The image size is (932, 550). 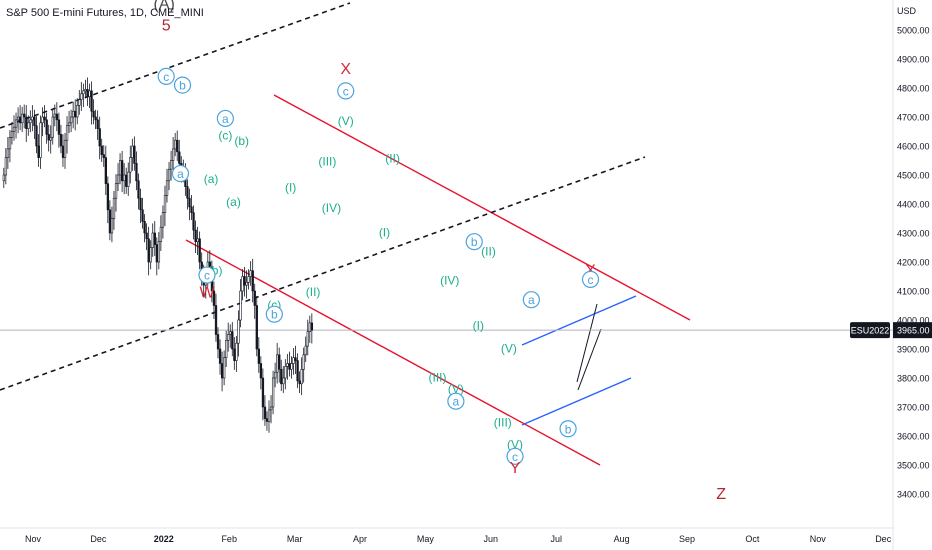 I want to click on wave-label: (II), so click(x=392, y=159).